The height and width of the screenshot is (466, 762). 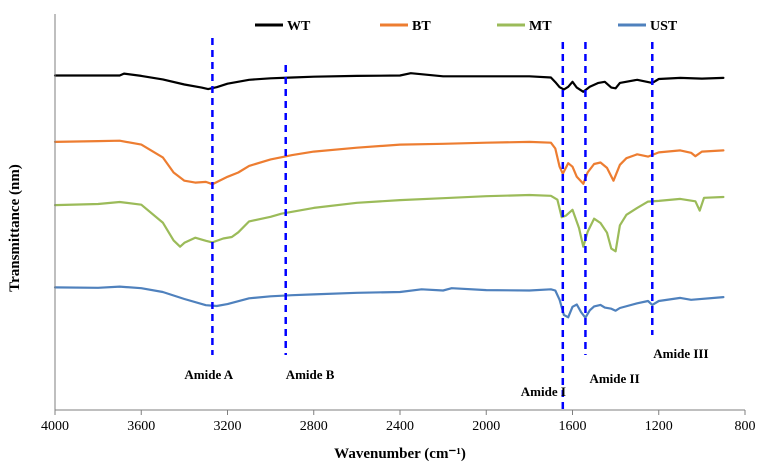 I want to click on x-tick-label: 3200, so click(x=228, y=426).